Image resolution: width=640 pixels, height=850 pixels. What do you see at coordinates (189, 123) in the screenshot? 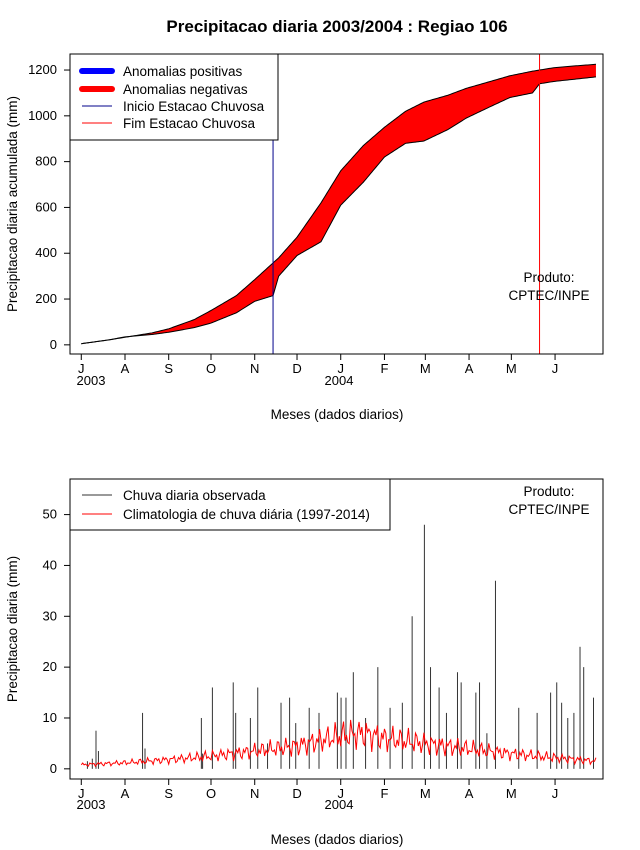
I see `legend-label-fim: Fim Estacao Chuvosa` at bounding box center [189, 123].